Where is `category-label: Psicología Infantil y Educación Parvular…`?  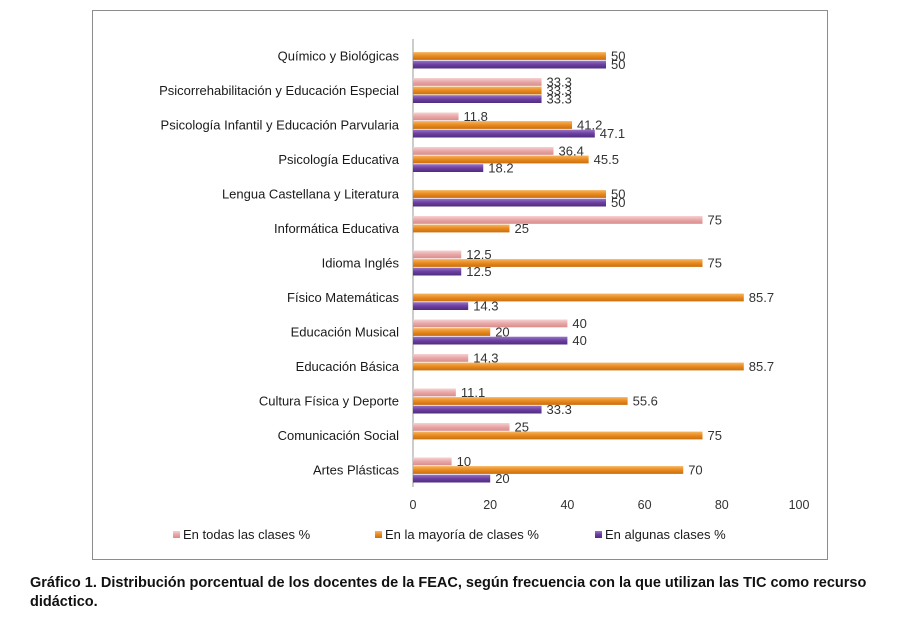 category-label: Psicología Infantil y Educación Parvular… is located at coordinates (280, 125).